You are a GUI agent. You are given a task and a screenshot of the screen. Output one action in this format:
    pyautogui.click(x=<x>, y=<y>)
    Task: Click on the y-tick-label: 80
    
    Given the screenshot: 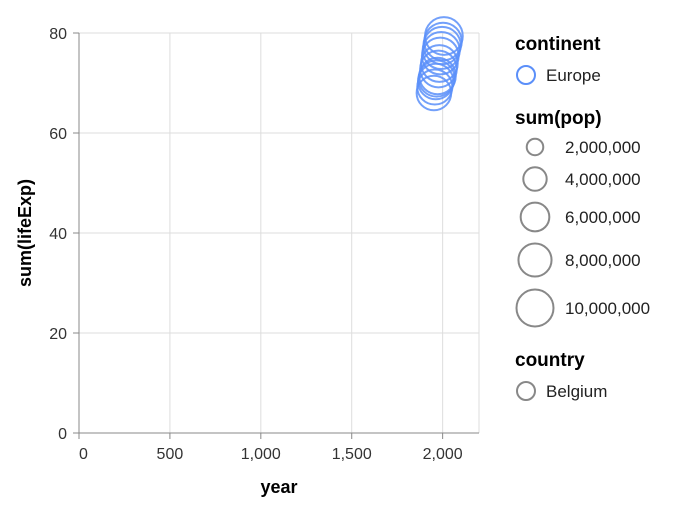 What is the action you would take?
    pyautogui.click(x=58, y=34)
    